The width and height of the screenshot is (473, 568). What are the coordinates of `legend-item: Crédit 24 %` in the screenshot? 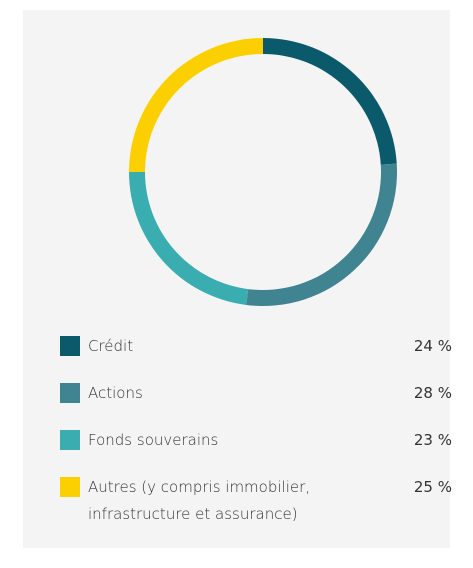 It's located at (256, 346).